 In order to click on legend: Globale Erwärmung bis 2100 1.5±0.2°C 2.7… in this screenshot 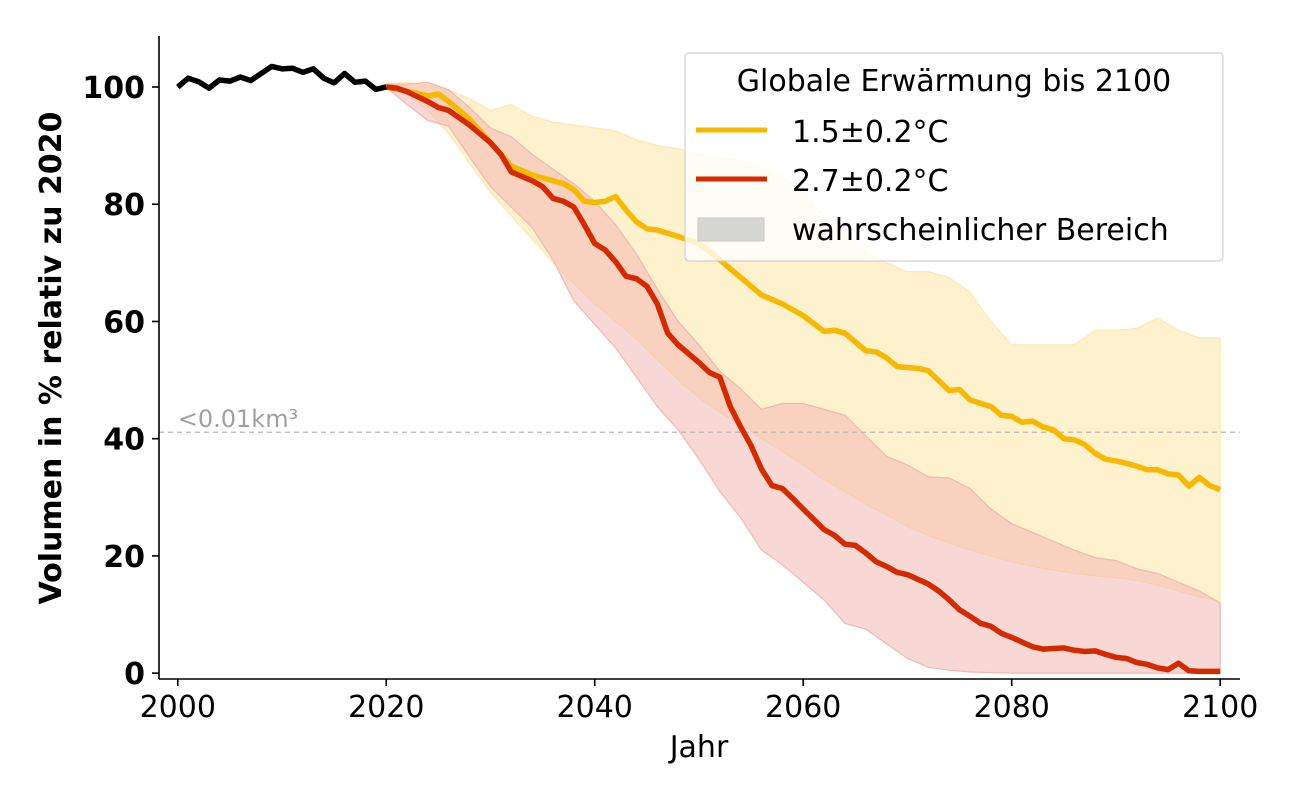, I will do `click(954, 157)`.